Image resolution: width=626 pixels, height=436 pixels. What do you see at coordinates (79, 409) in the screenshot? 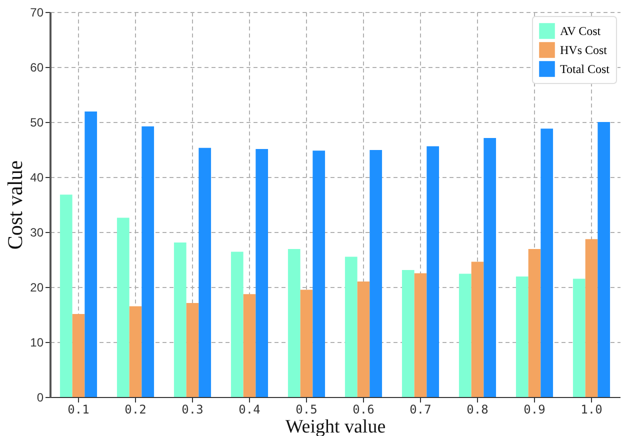
I see `x-tick-label: 0.1` at bounding box center [79, 409].